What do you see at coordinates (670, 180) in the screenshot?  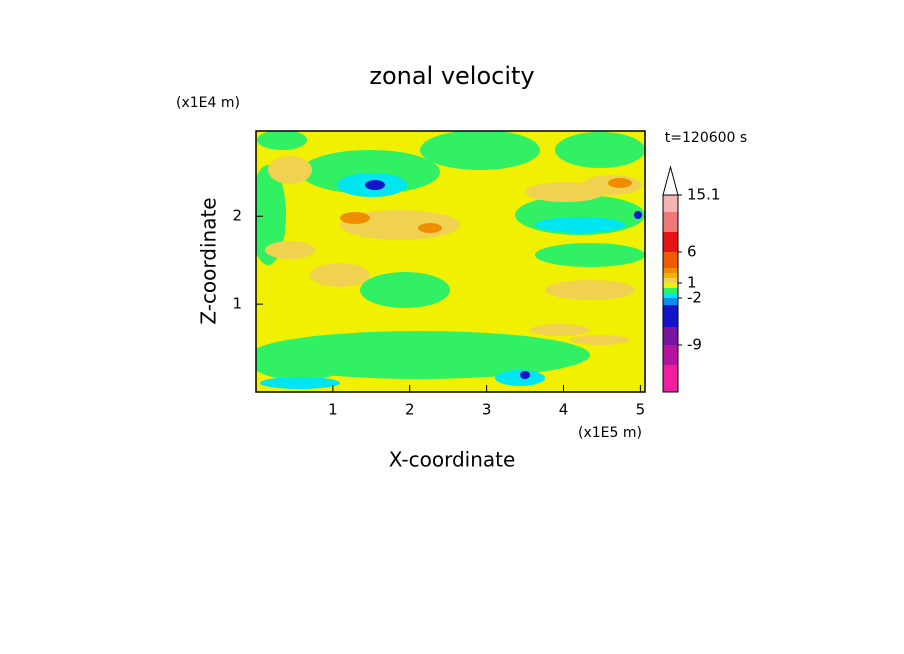 I see `colorbar-extension` at bounding box center [670, 180].